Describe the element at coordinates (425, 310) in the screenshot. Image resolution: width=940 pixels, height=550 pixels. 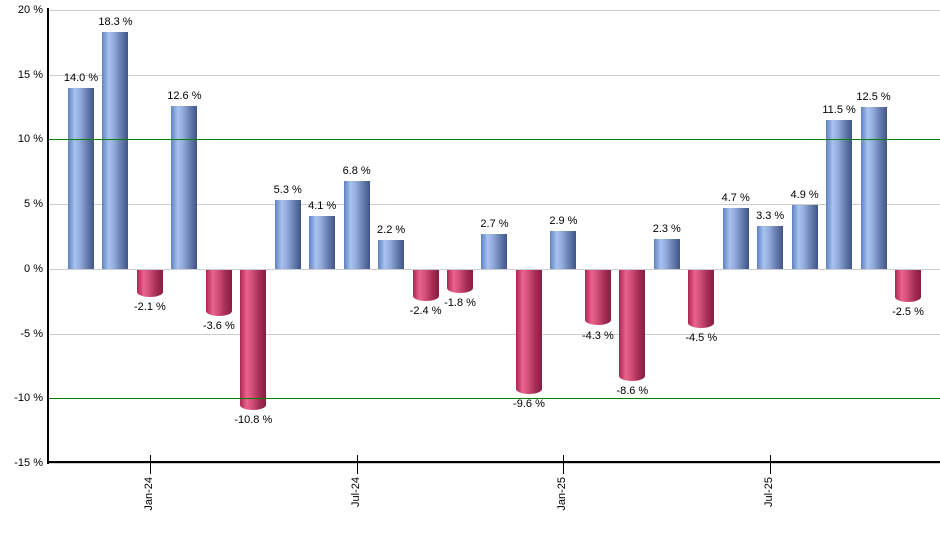
I see `bar-value-label: -2.4 %` at that location.